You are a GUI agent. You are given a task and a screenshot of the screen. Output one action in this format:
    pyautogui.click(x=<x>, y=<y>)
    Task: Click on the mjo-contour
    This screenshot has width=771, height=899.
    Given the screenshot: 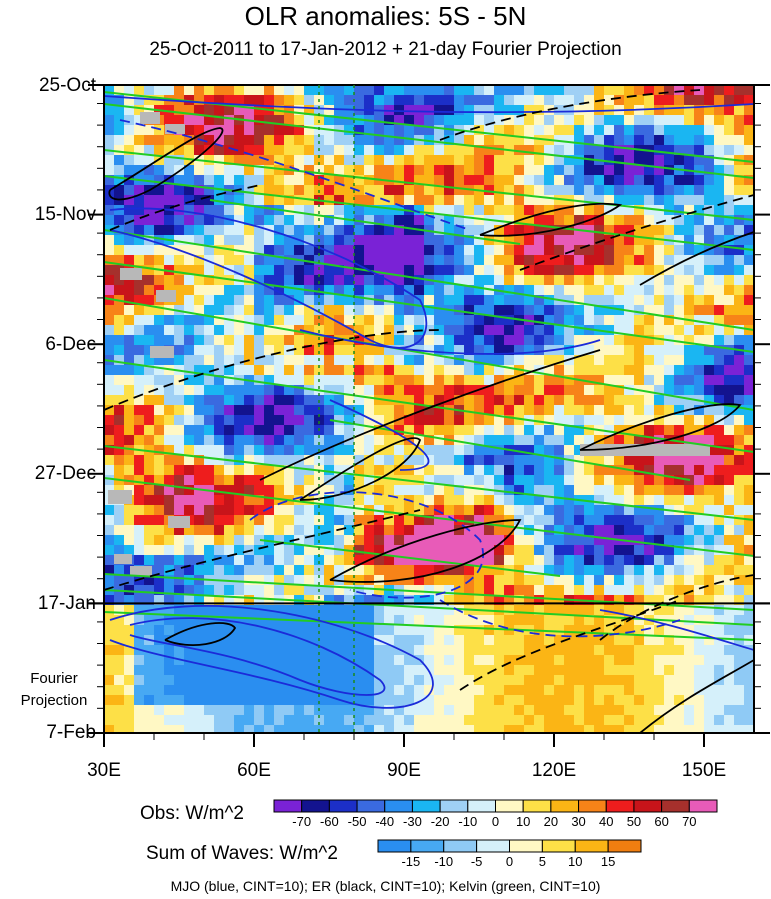 What is the action you would take?
    pyautogui.click(x=450, y=342)
    